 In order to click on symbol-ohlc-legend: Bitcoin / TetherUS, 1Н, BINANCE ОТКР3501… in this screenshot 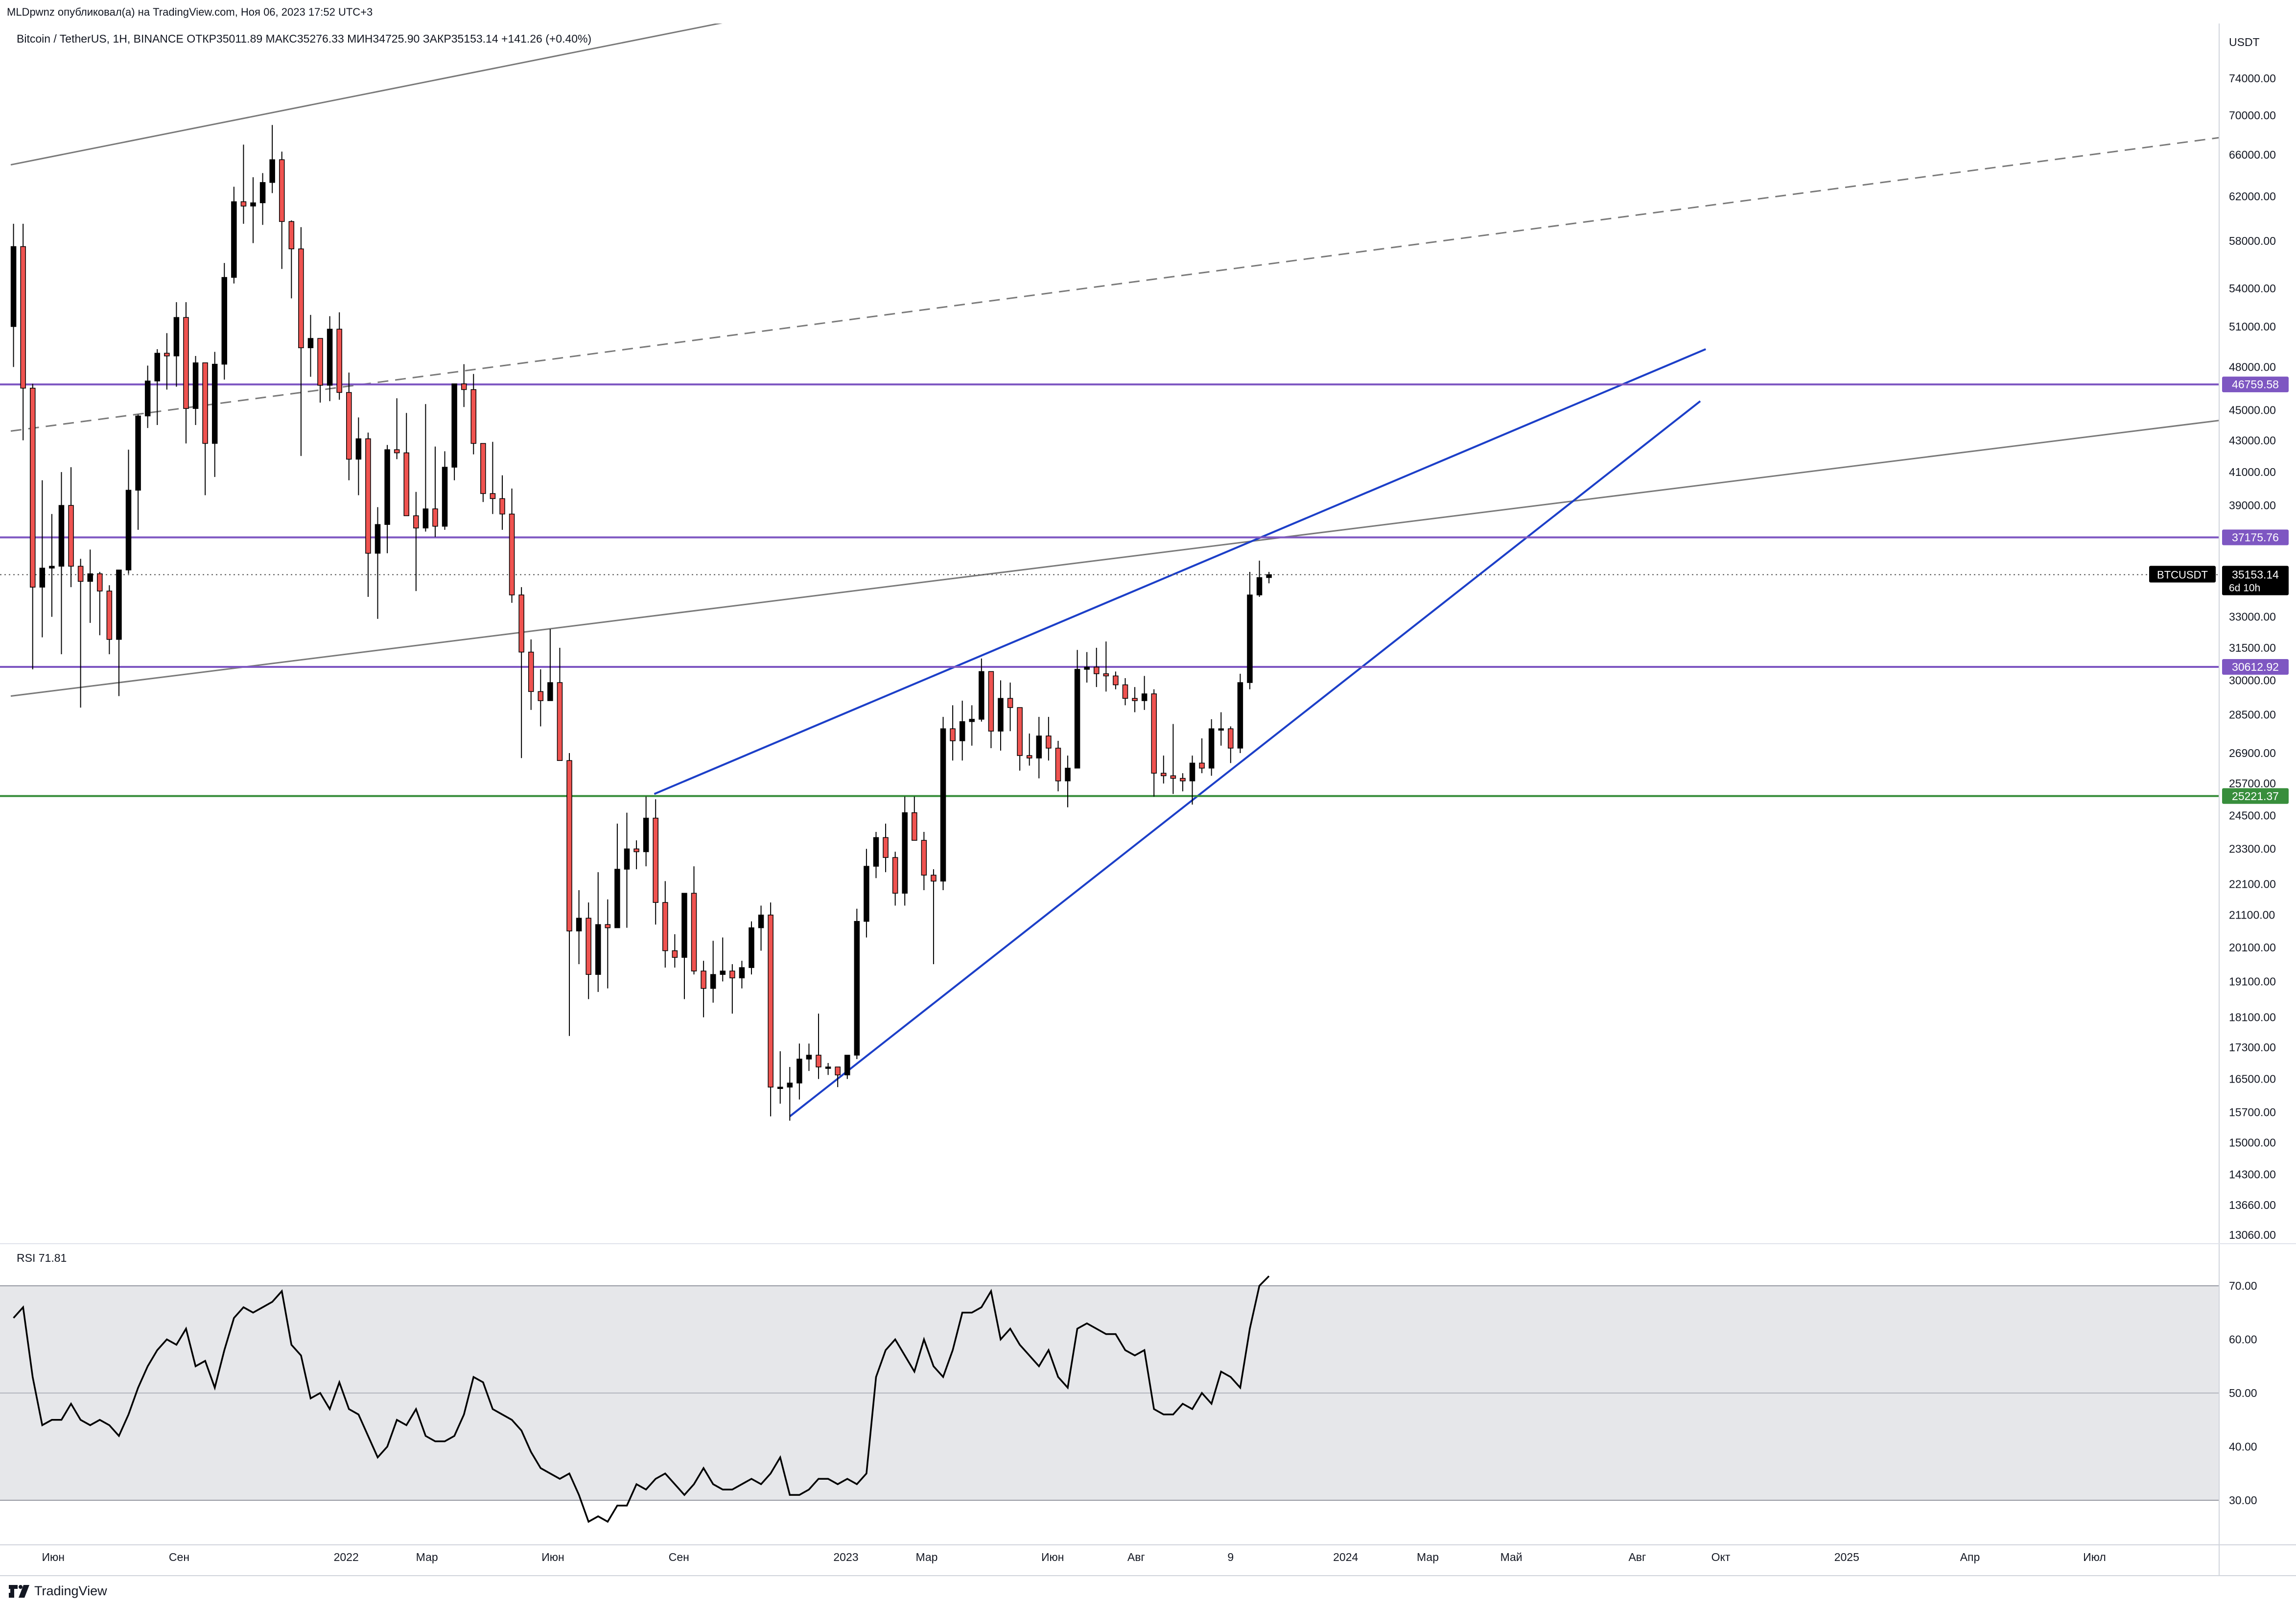, I will do `click(304, 38)`.